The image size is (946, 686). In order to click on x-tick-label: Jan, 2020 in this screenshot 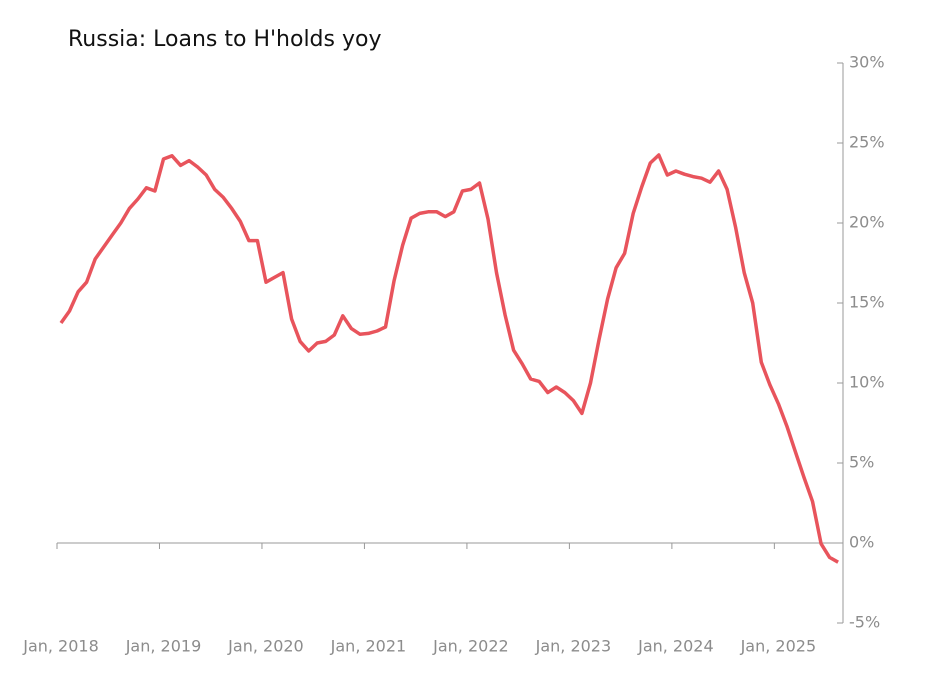, I will do `click(265, 646)`.